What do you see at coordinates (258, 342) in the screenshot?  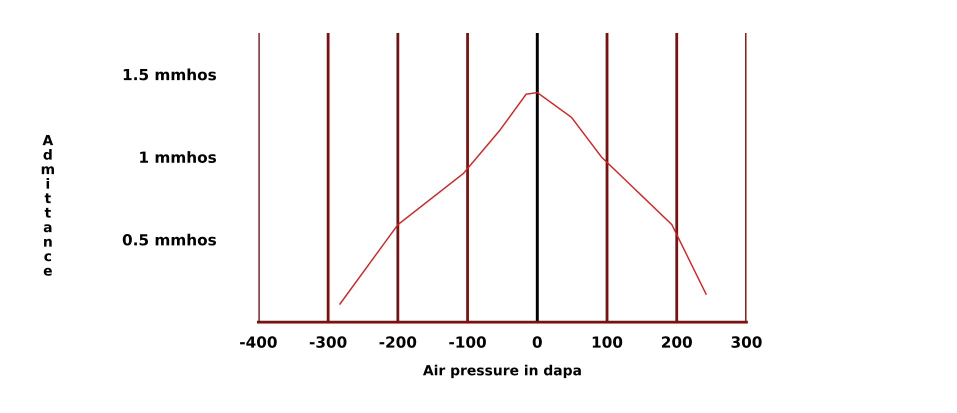 I see `x-tick-label: -400` at bounding box center [258, 342].